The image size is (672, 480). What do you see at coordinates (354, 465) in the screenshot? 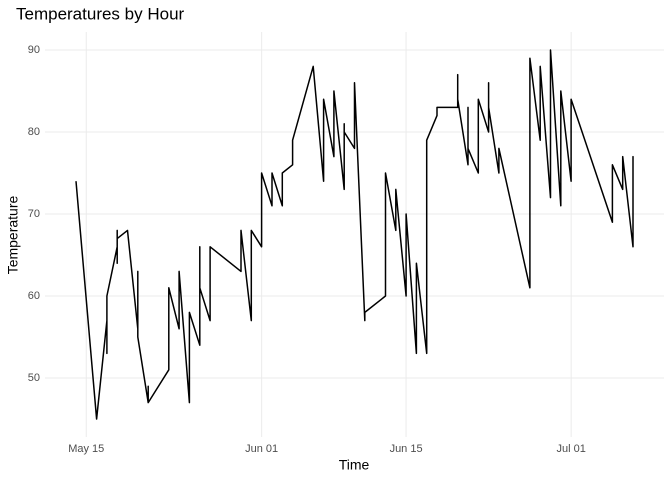
I see `x-axis-title: Time` at bounding box center [354, 465].